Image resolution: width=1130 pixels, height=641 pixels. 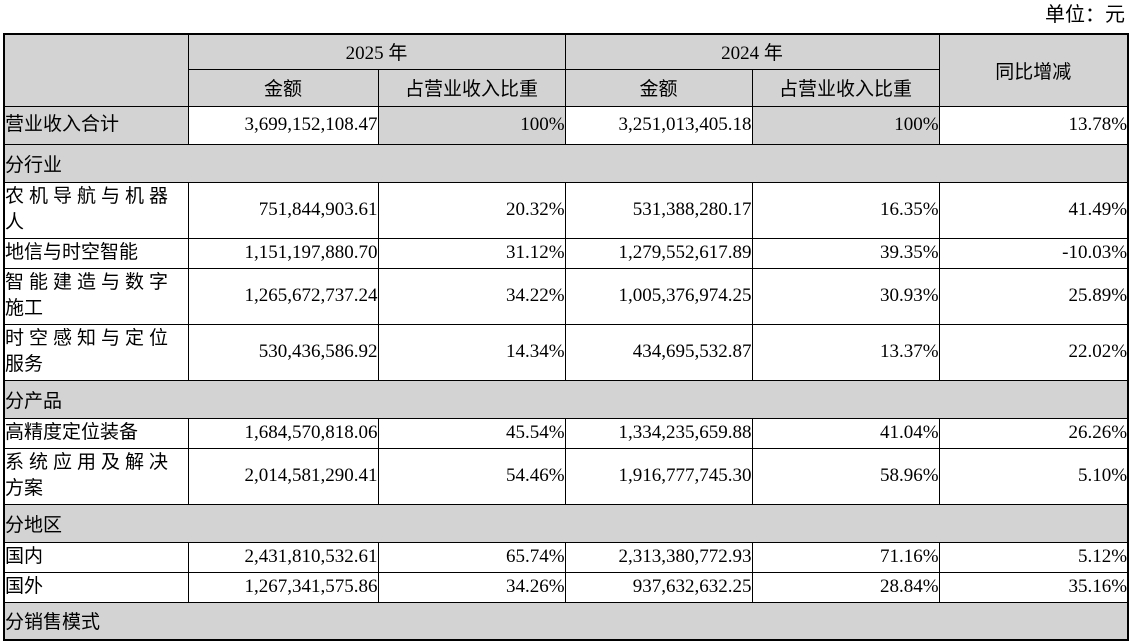 I want to click on share-2024-cell: 100%, so click(x=845, y=125).